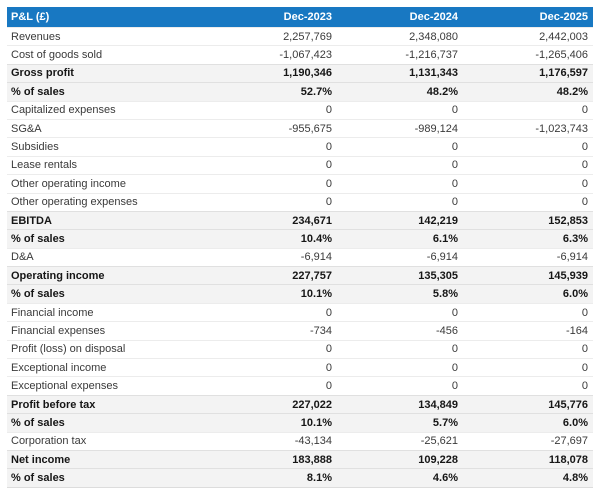 Image resolution: width=600 pixels, height=500 pixels. Describe the element at coordinates (568, 220) in the screenshot. I see `row-value: 152,853` at that location.